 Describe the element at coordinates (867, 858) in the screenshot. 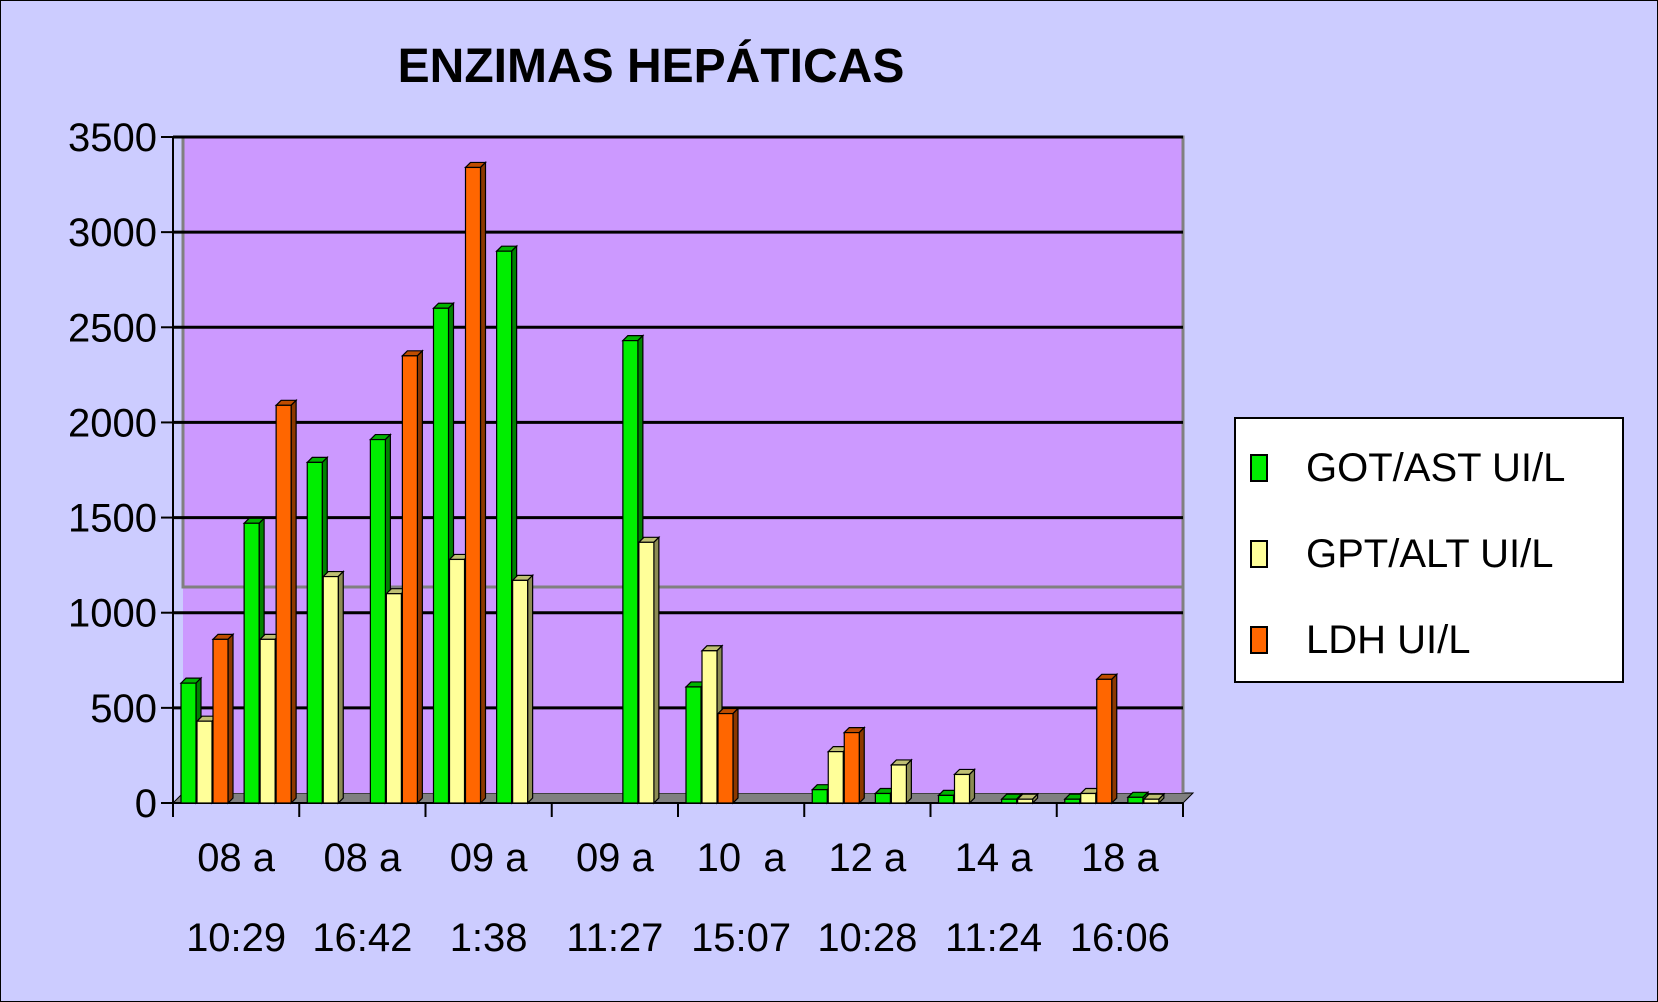

I see `x-tick-label-line1: 12 a` at that location.